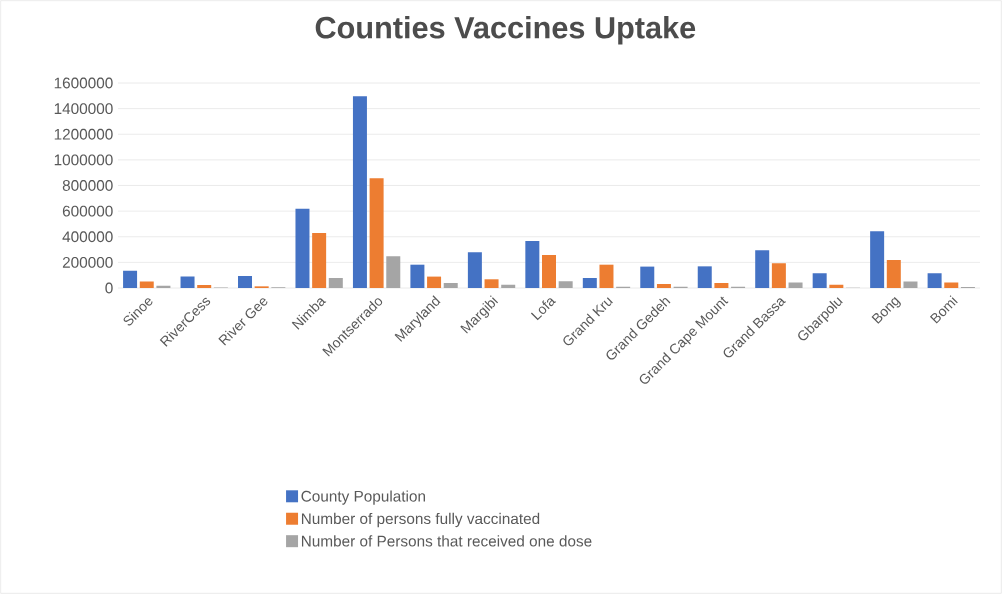 This screenshot has width=1002, height=594. I want to click on y-tick-label: 1600000, so click(83, 83).